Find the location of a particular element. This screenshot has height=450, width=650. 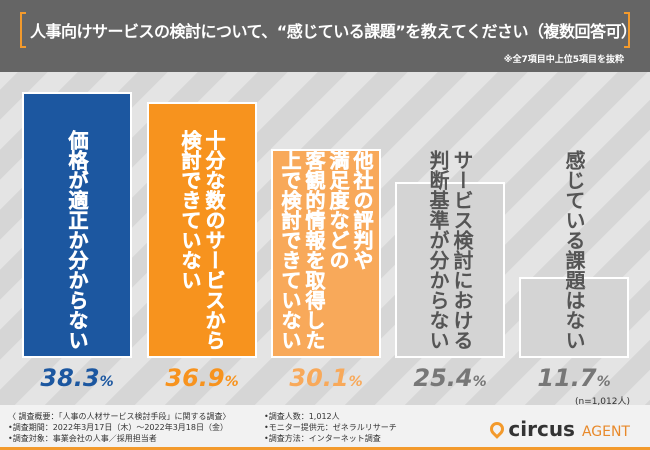

value-label: 36.9% is located at coordinates (202, 378).